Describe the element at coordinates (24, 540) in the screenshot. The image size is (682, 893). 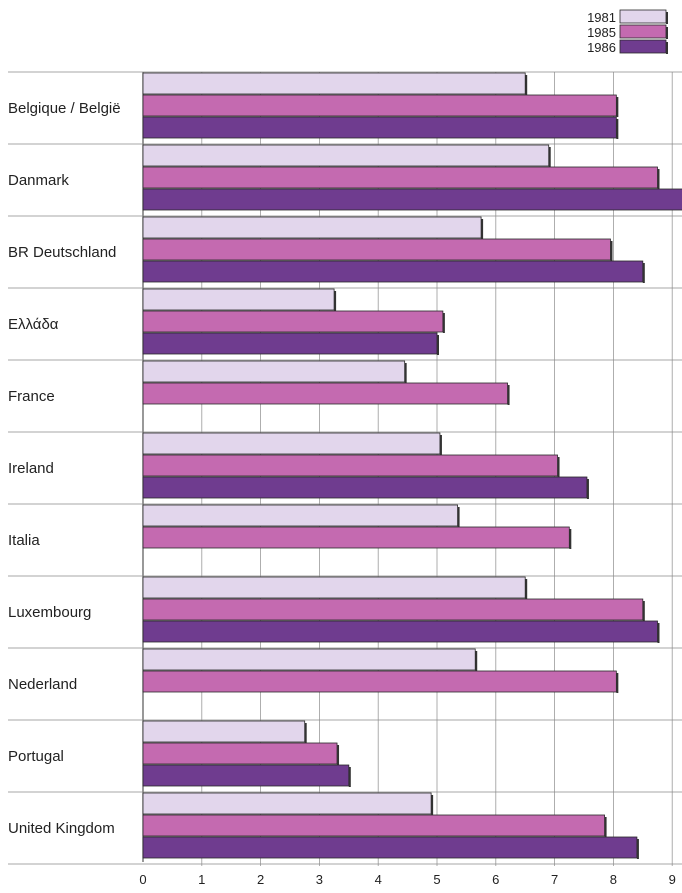
I see `category-label: Italia` at that location.